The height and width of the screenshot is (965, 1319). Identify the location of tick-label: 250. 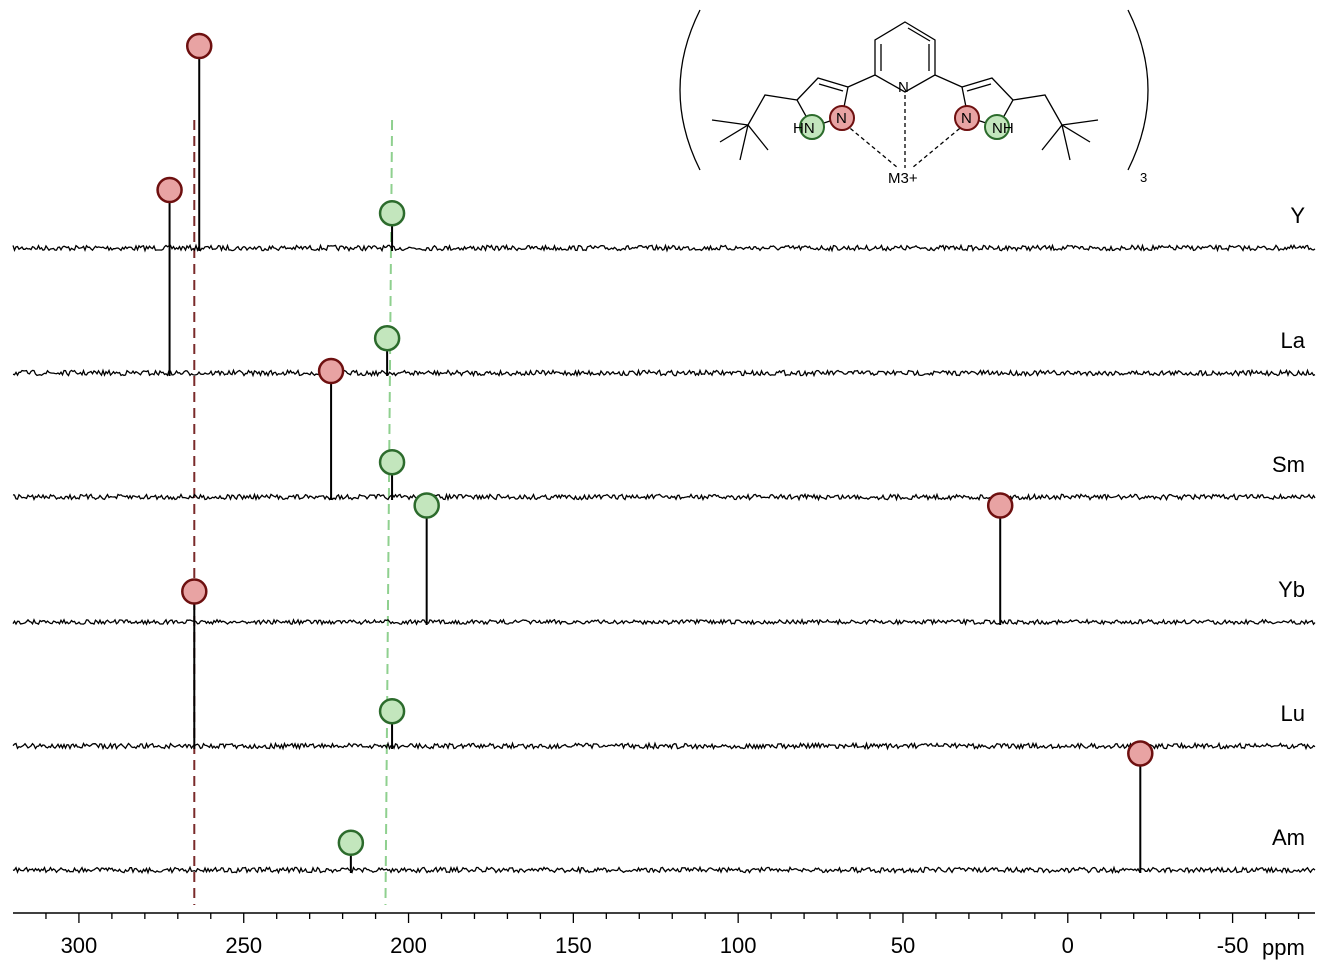
(243, 945).